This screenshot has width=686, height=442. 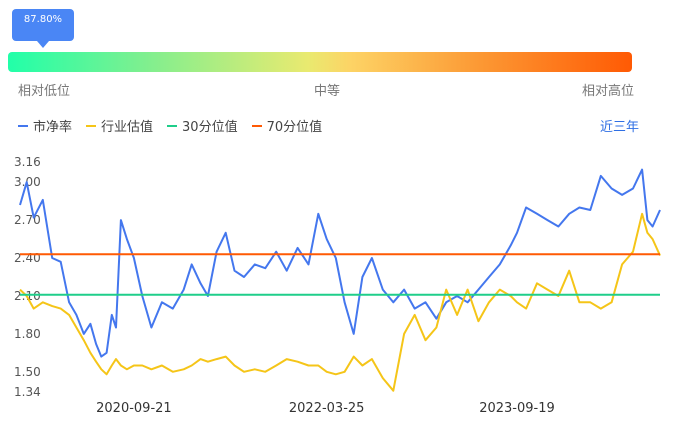 I want to click on scale-label-high: 相对高位, so click(x=608, y=91).